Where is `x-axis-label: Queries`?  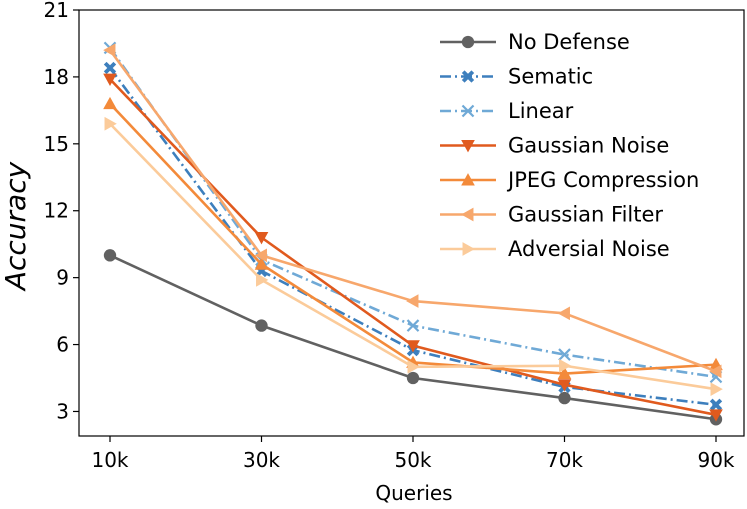 x-axis-label: Queries is located at coordinates (413, 493).